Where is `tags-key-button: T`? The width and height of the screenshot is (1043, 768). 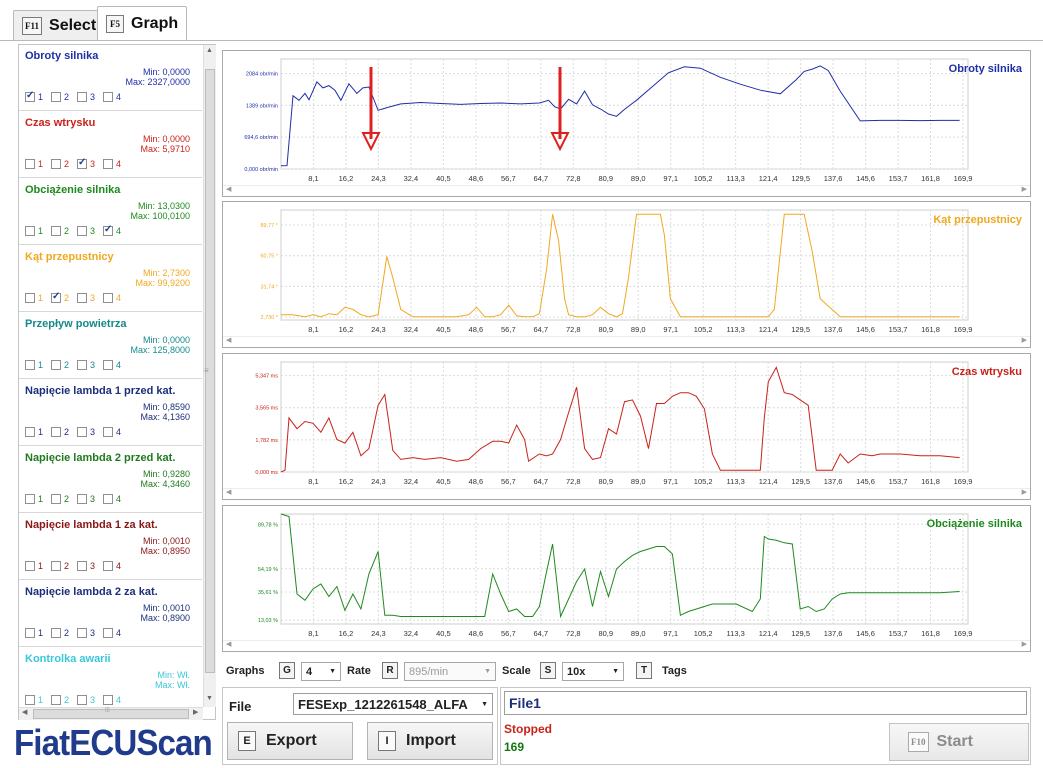
tags-key-button: T is located at coordinates (644, 670).